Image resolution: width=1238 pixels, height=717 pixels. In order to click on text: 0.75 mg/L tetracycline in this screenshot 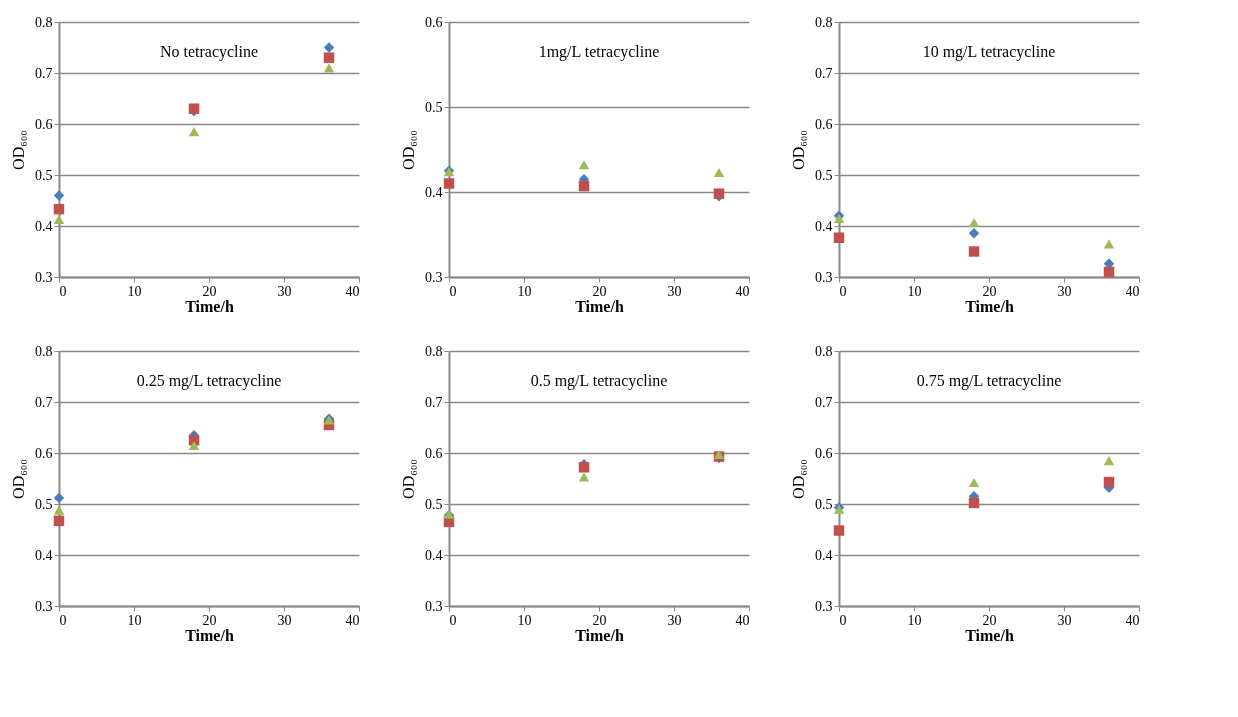, I will do `click(989, 381)`.